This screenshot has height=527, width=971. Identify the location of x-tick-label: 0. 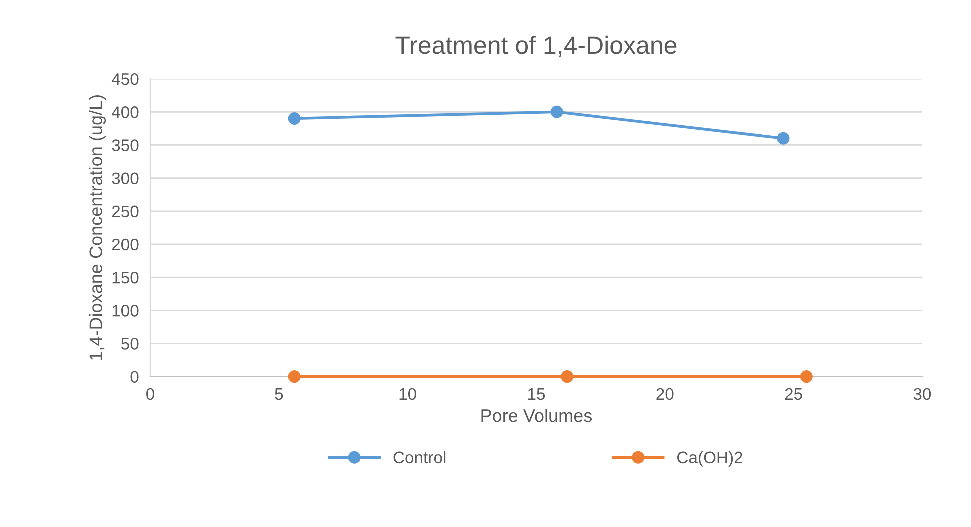
(150, 394).